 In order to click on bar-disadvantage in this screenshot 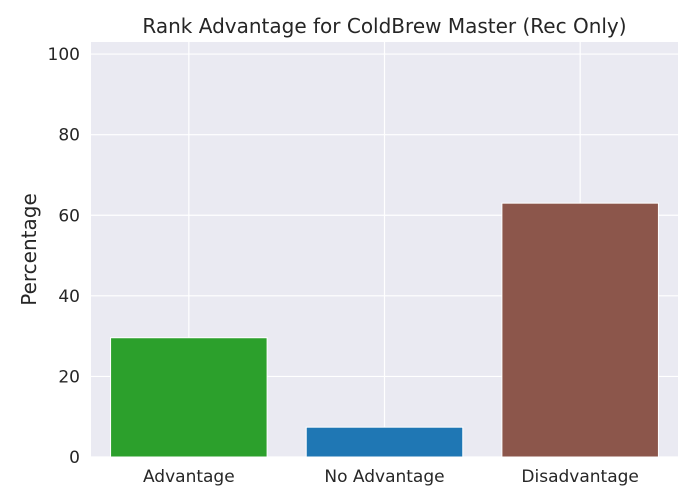, I will do `click(580, 330)`.